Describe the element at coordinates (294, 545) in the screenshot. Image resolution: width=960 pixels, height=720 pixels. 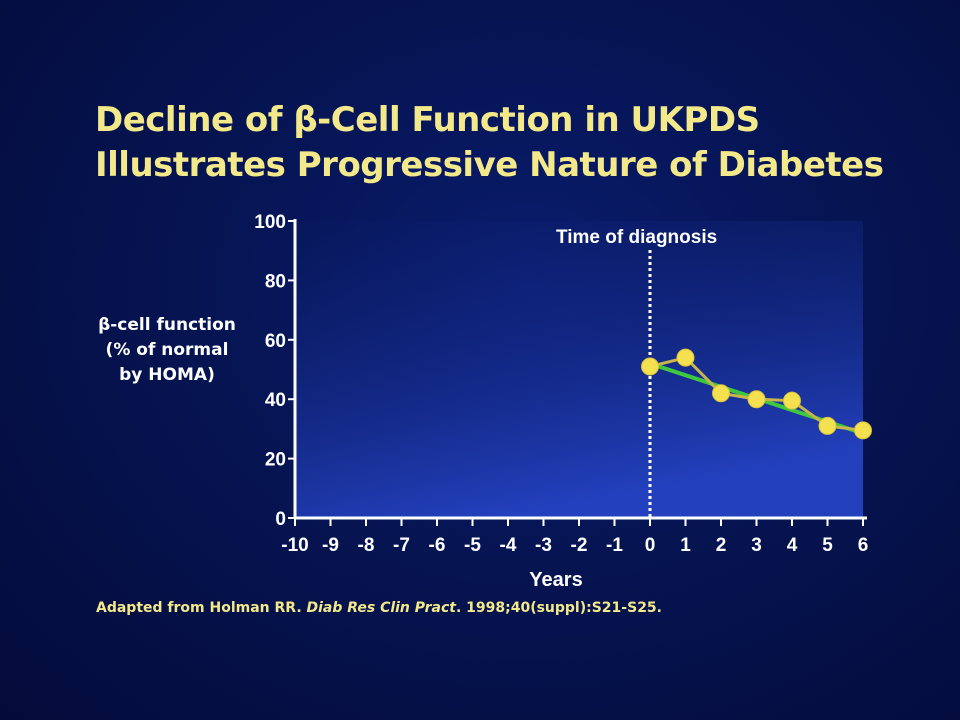
I see `x-tick-label: -10` at that location.